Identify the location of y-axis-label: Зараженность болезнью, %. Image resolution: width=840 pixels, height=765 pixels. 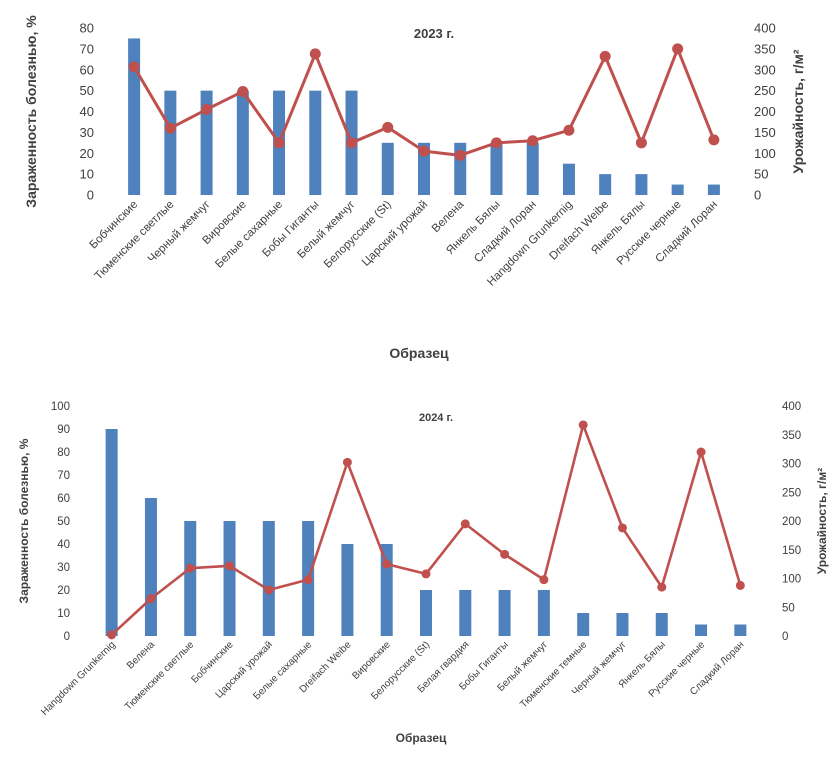
(31, 111).